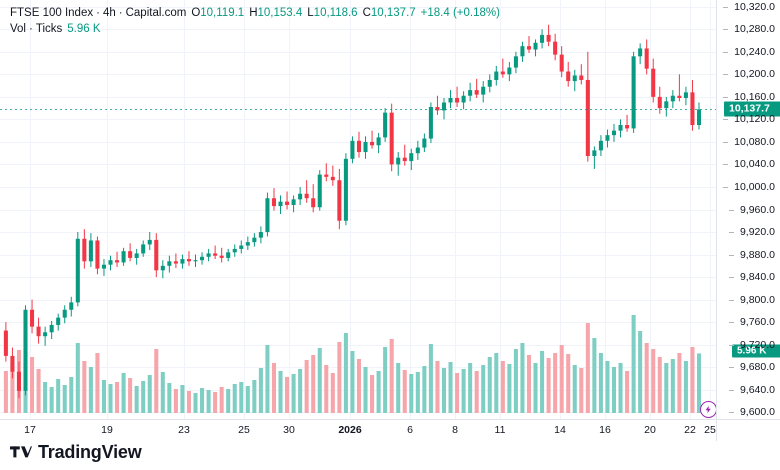  What do you see at coordinates (500, 430) in the screenshot?
I see `time-axis-tick: 11` at bounding box center [500, 430].